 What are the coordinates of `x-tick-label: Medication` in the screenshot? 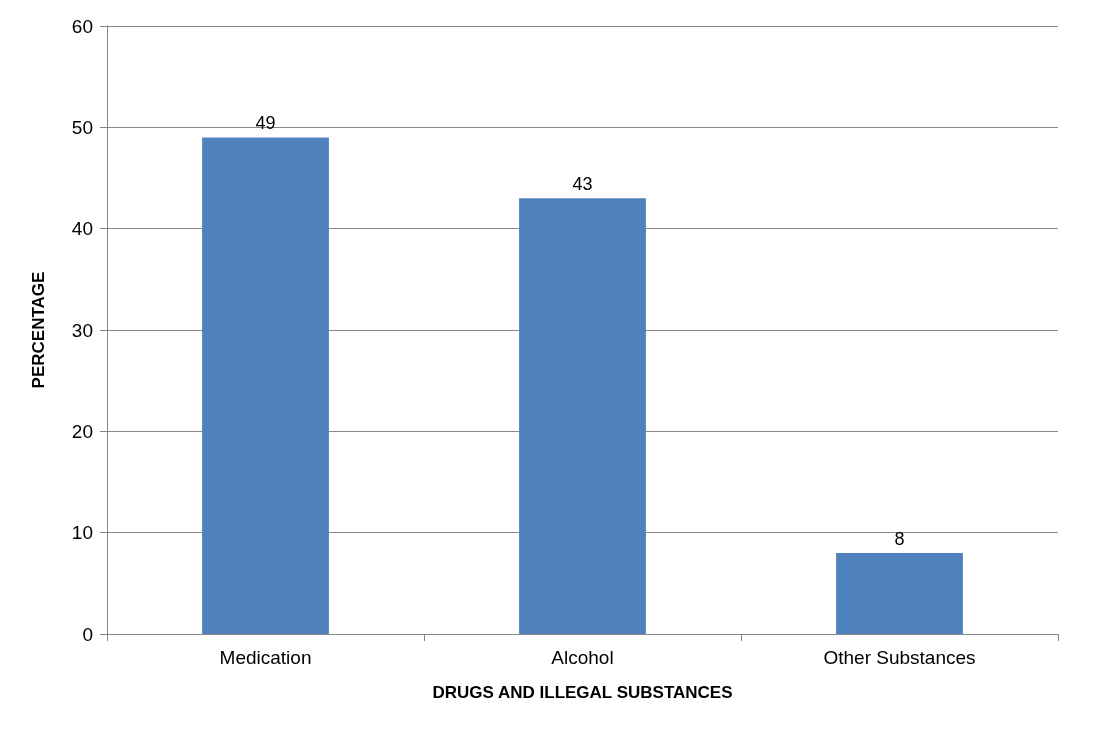 It's located at (265, 657).